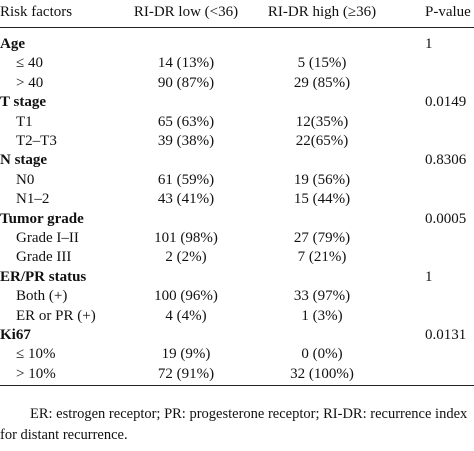 The image size is (474, 451). I want to click on bottom-rule, so click(237, 385).